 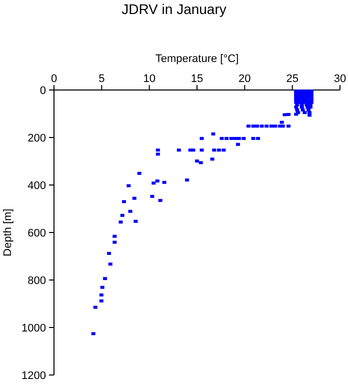 I want to click on y-axis-title: Depth [m], so click(x=8, y=232).